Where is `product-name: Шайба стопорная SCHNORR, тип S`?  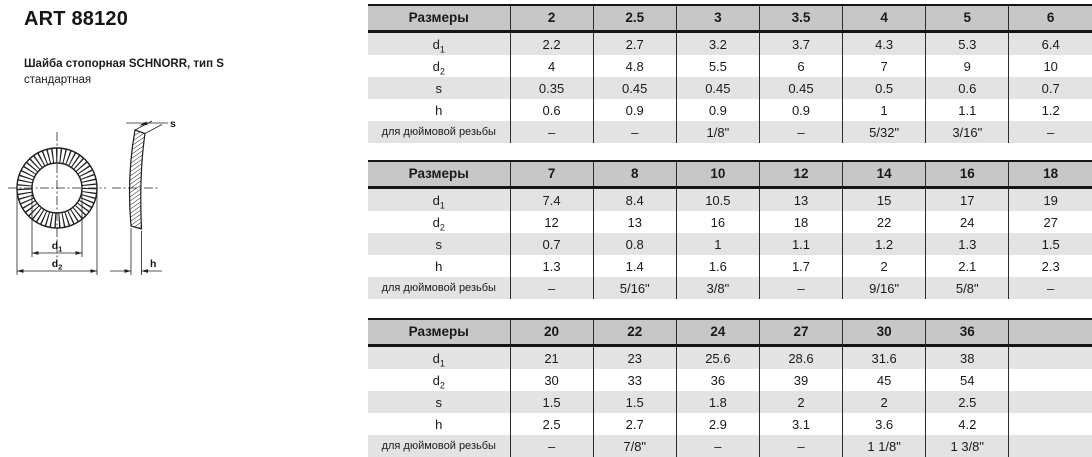
product-name: Шайба стопорная SCHNORR, тип S is located at coordinates (124, 64).